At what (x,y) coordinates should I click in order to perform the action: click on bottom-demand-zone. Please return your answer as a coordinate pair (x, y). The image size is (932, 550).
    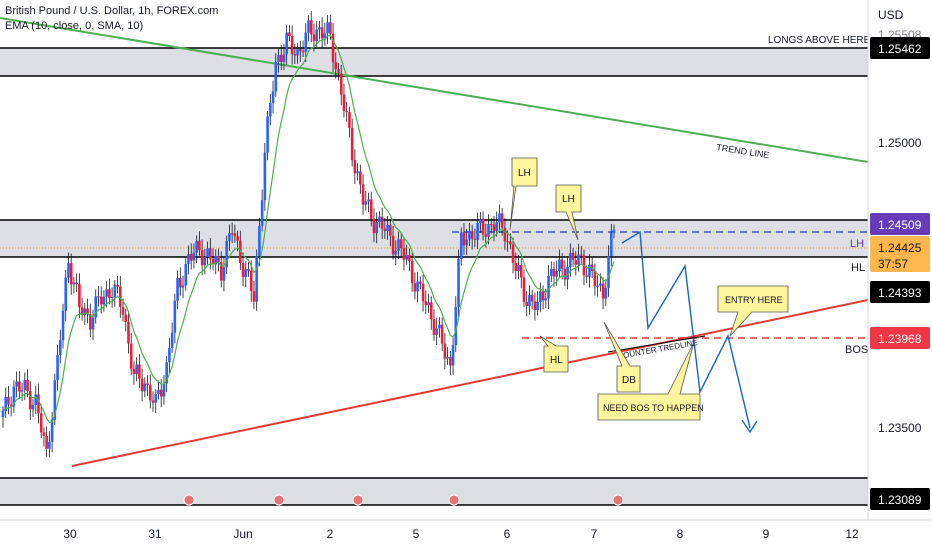
    Looking at the image, I should click on (434, 491).